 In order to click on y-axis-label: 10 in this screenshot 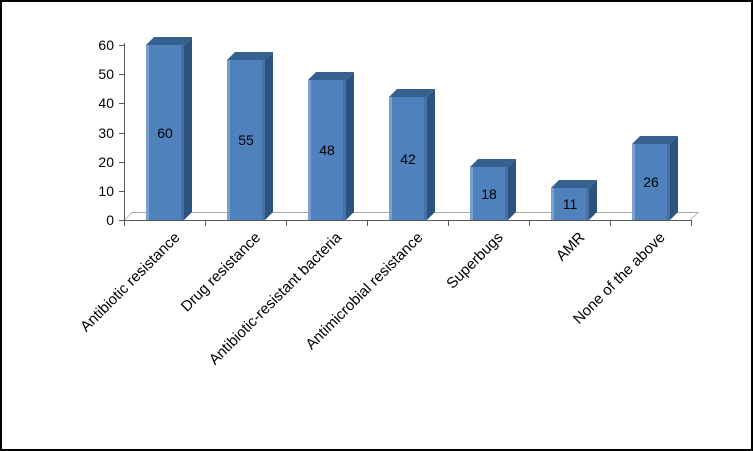, I will do `click(106, 191)`.